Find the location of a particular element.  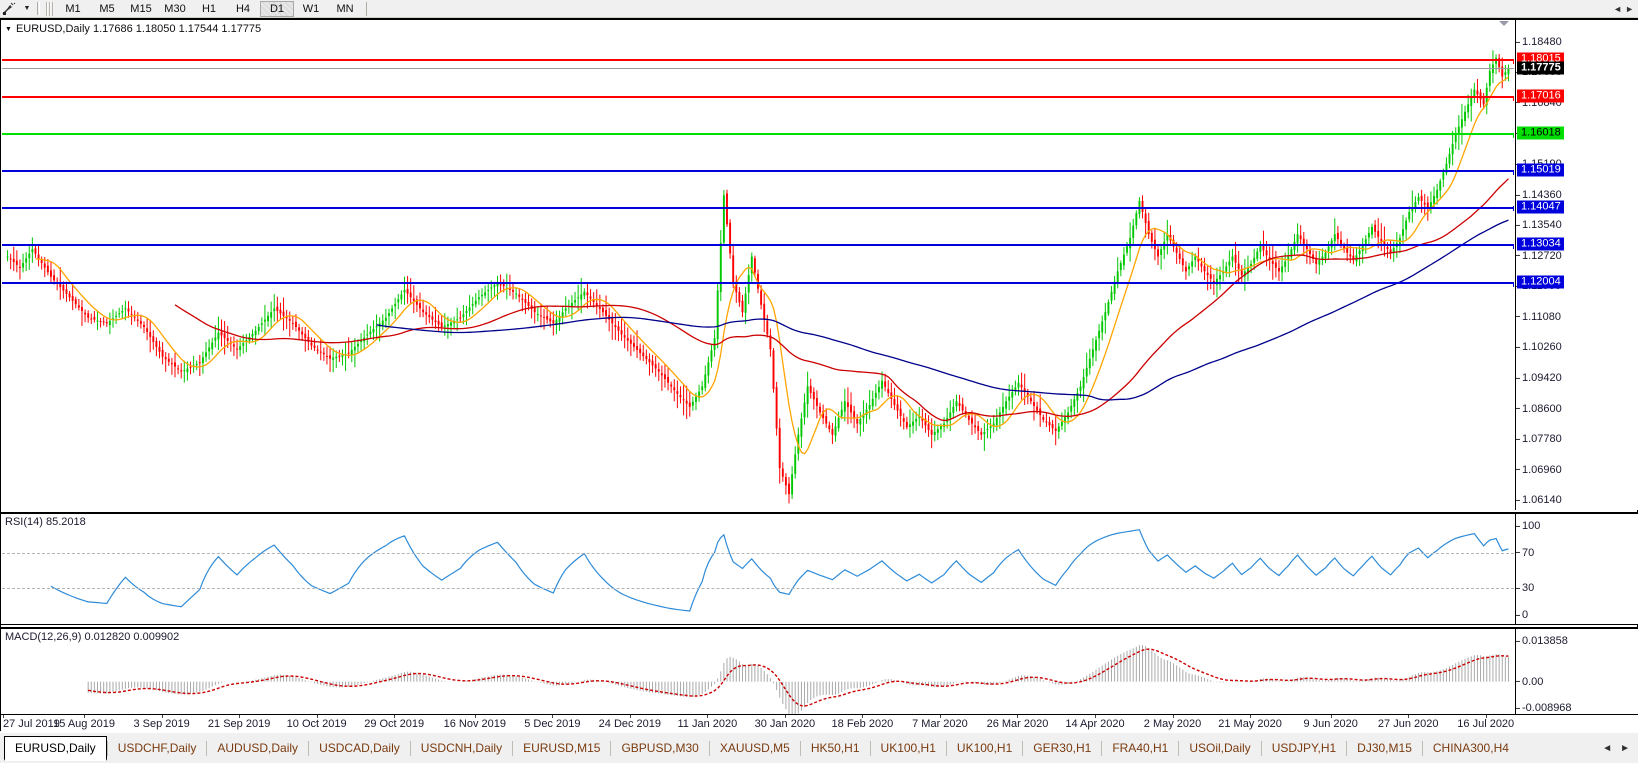

rsi-tick: 0 is located at coordinates (1522, 615).